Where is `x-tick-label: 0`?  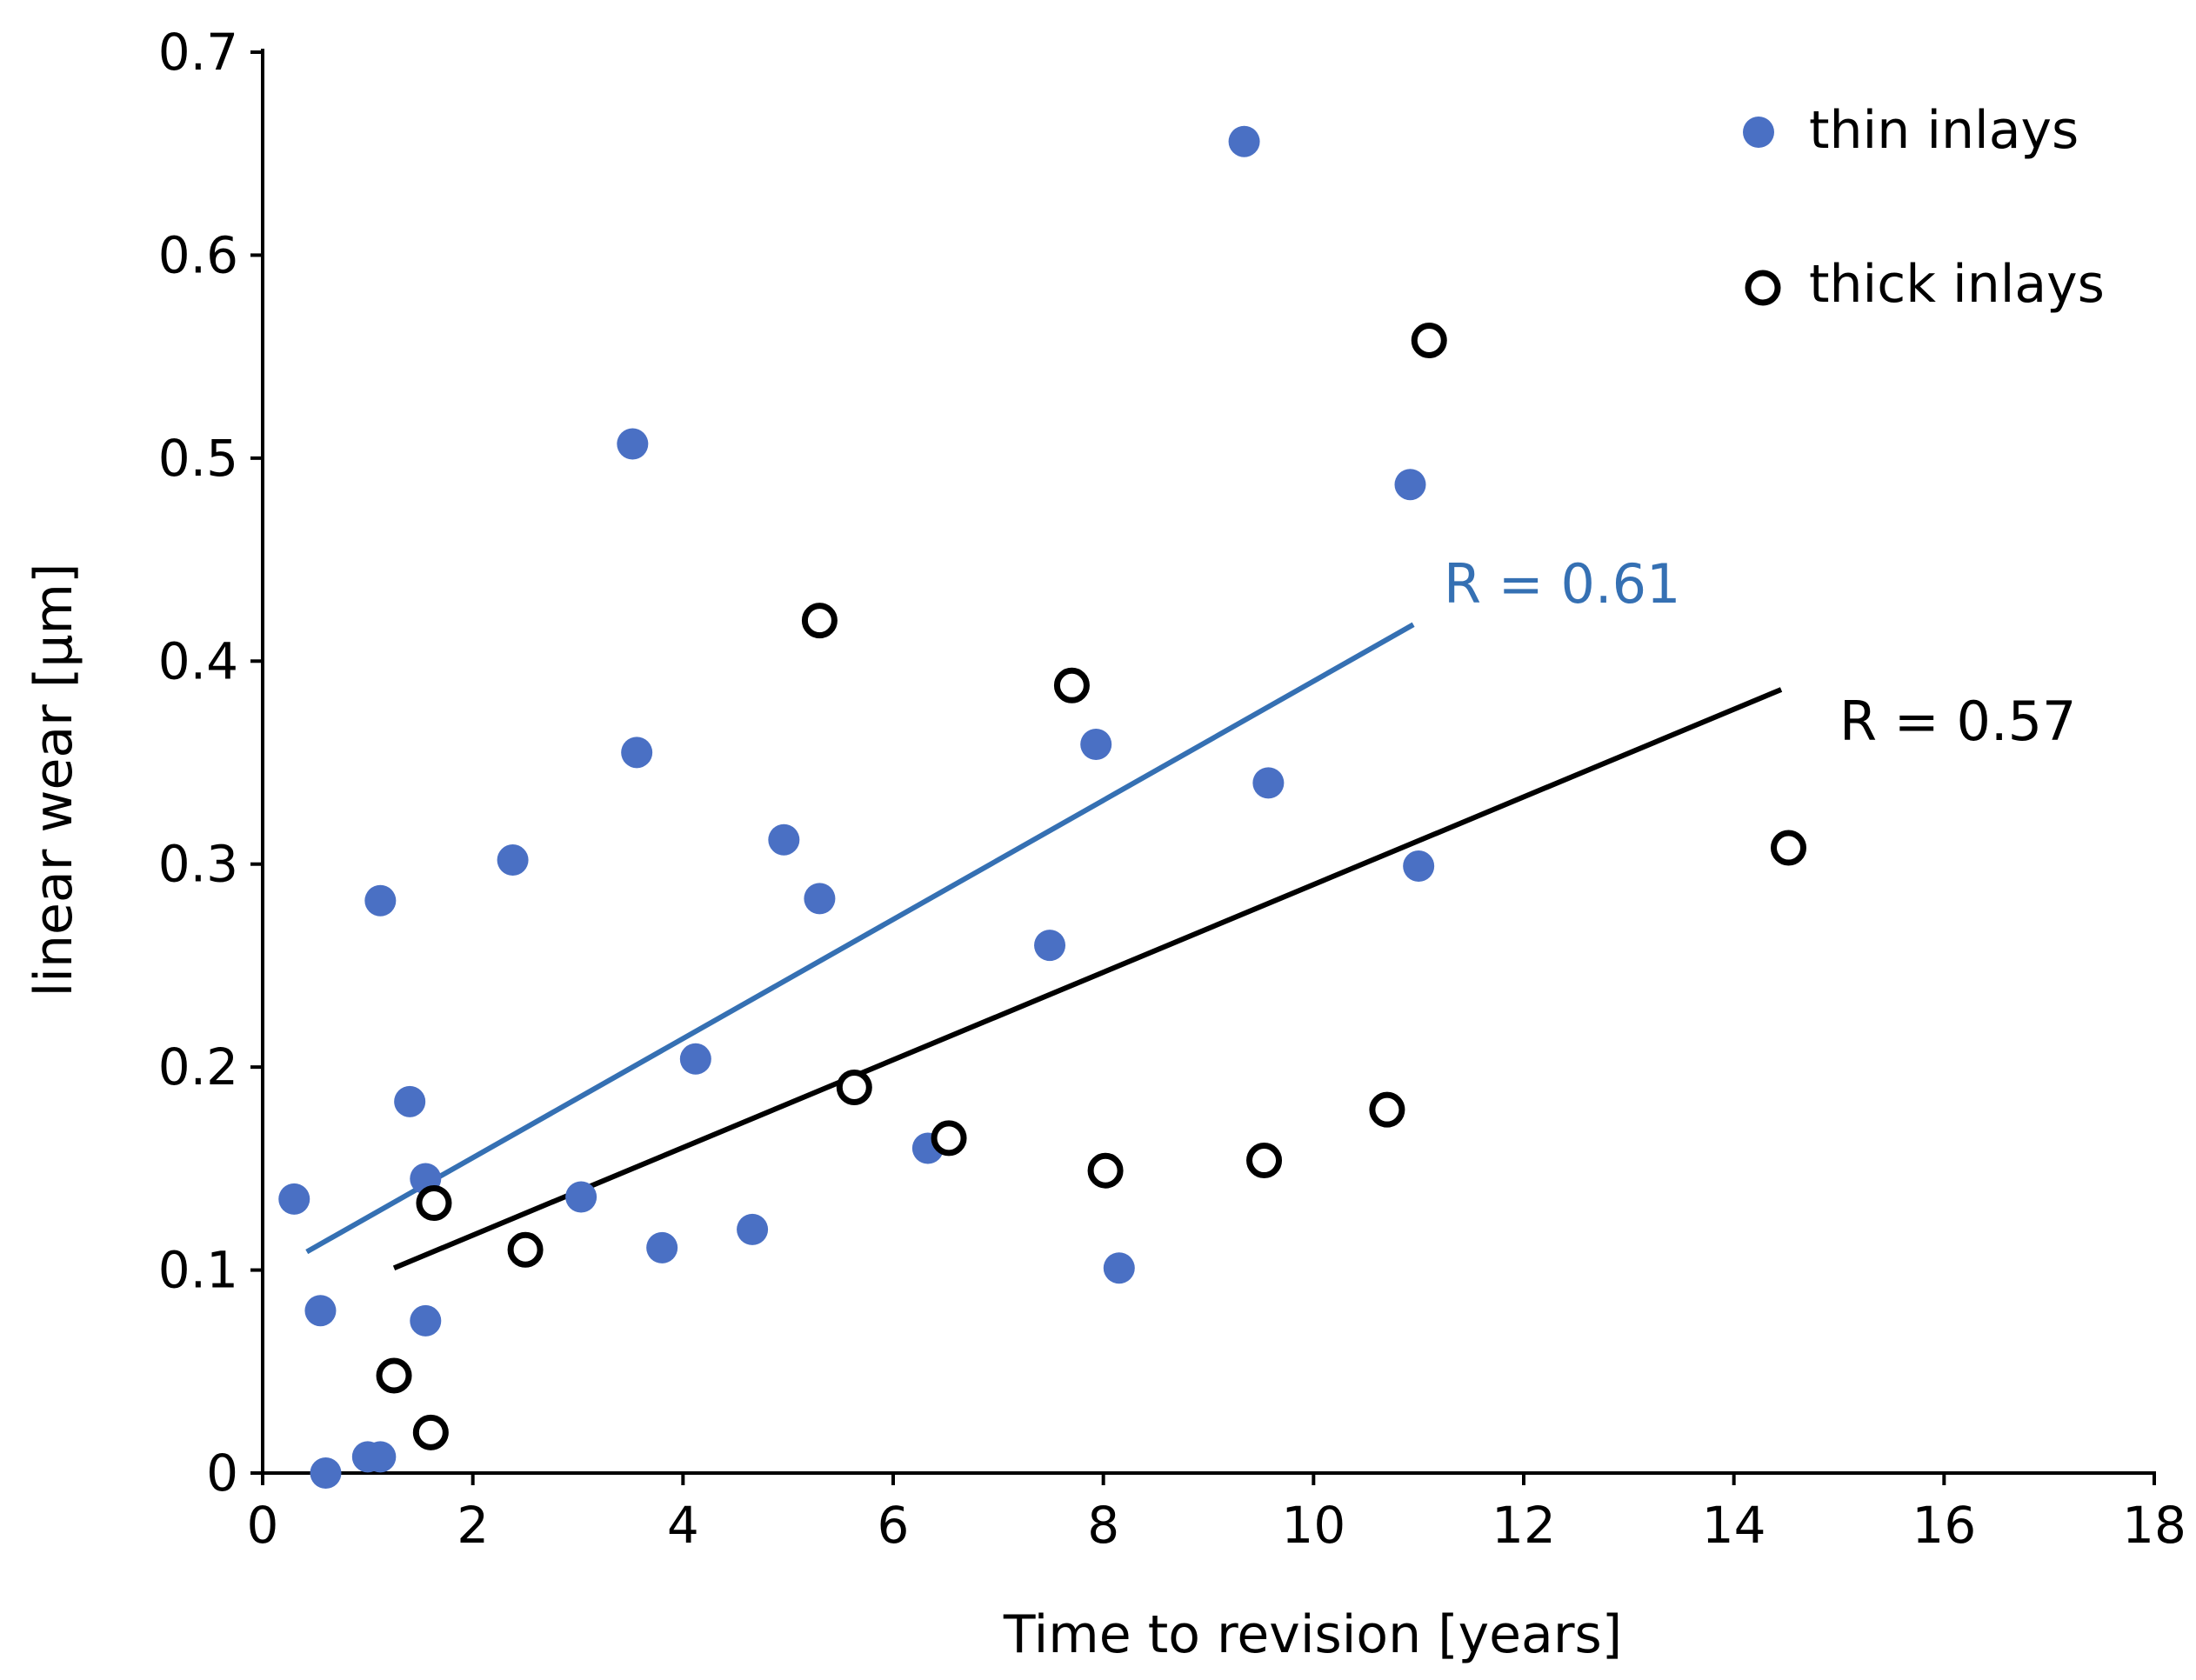
x-tick-label: 0 is located at coordinates (263, 1525).